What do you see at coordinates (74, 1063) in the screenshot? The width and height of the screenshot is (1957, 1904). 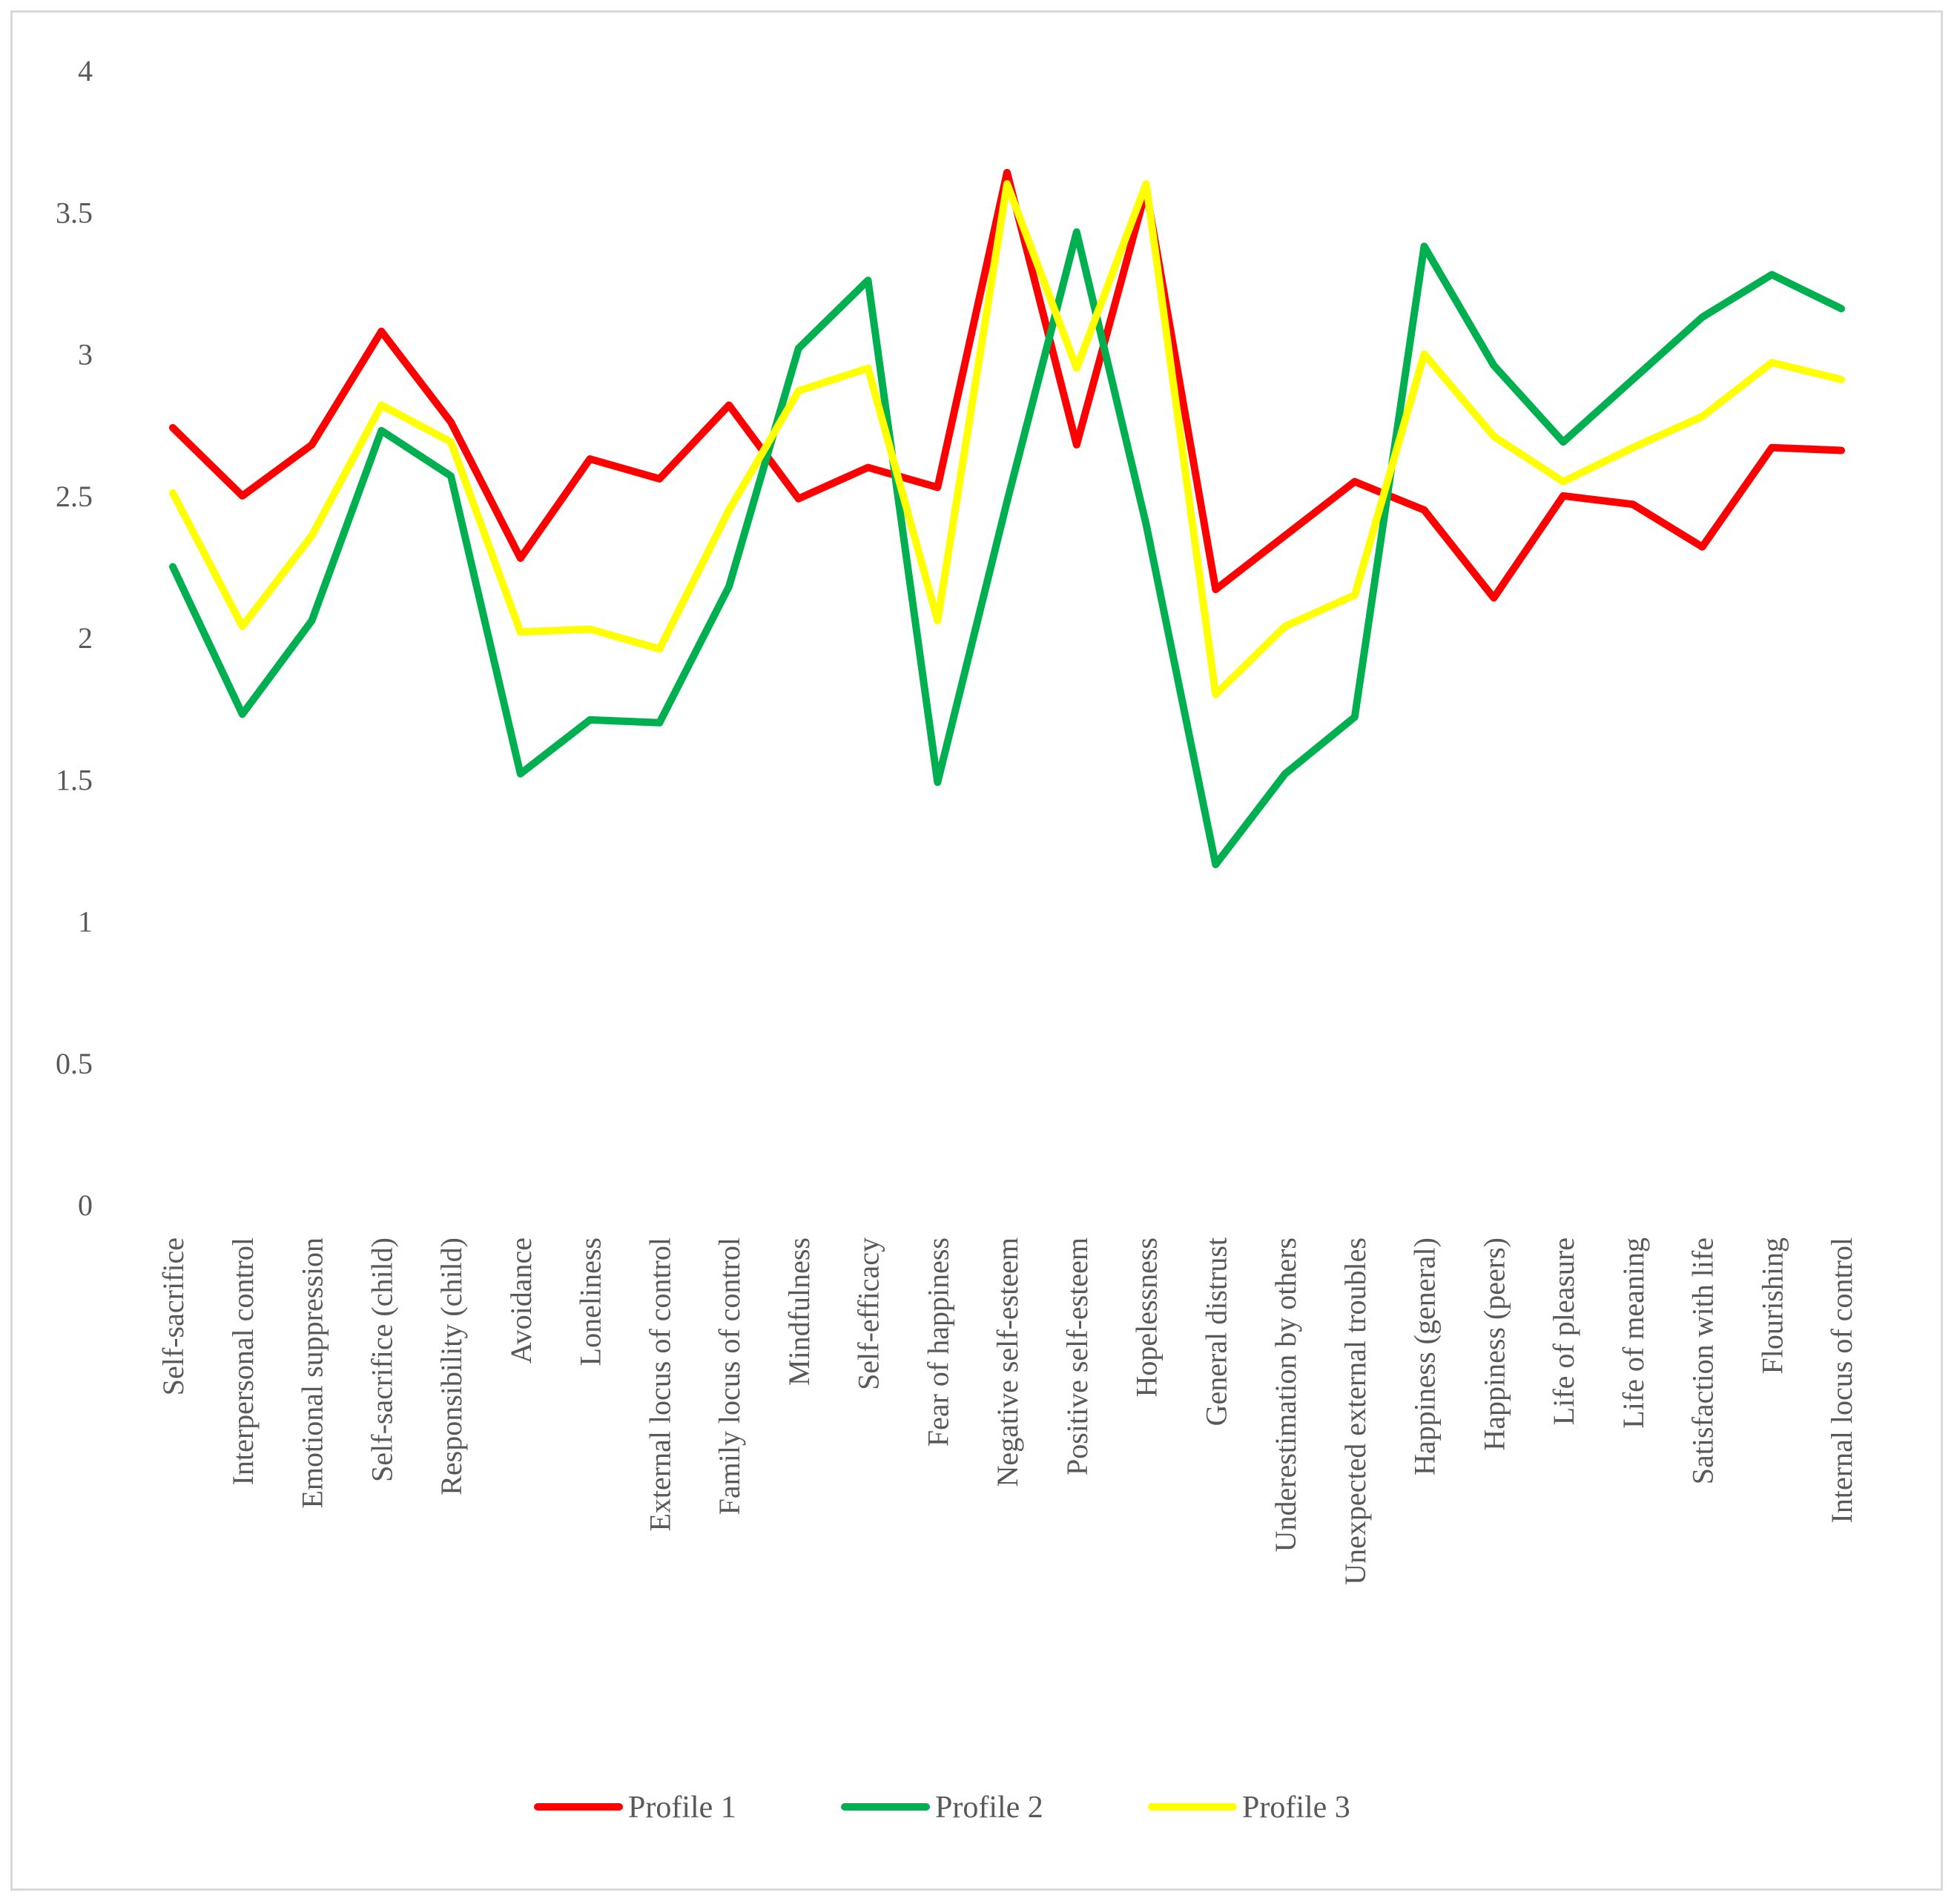 I see `y-tick-label: 0.5` at bounding box center [74, 1063].